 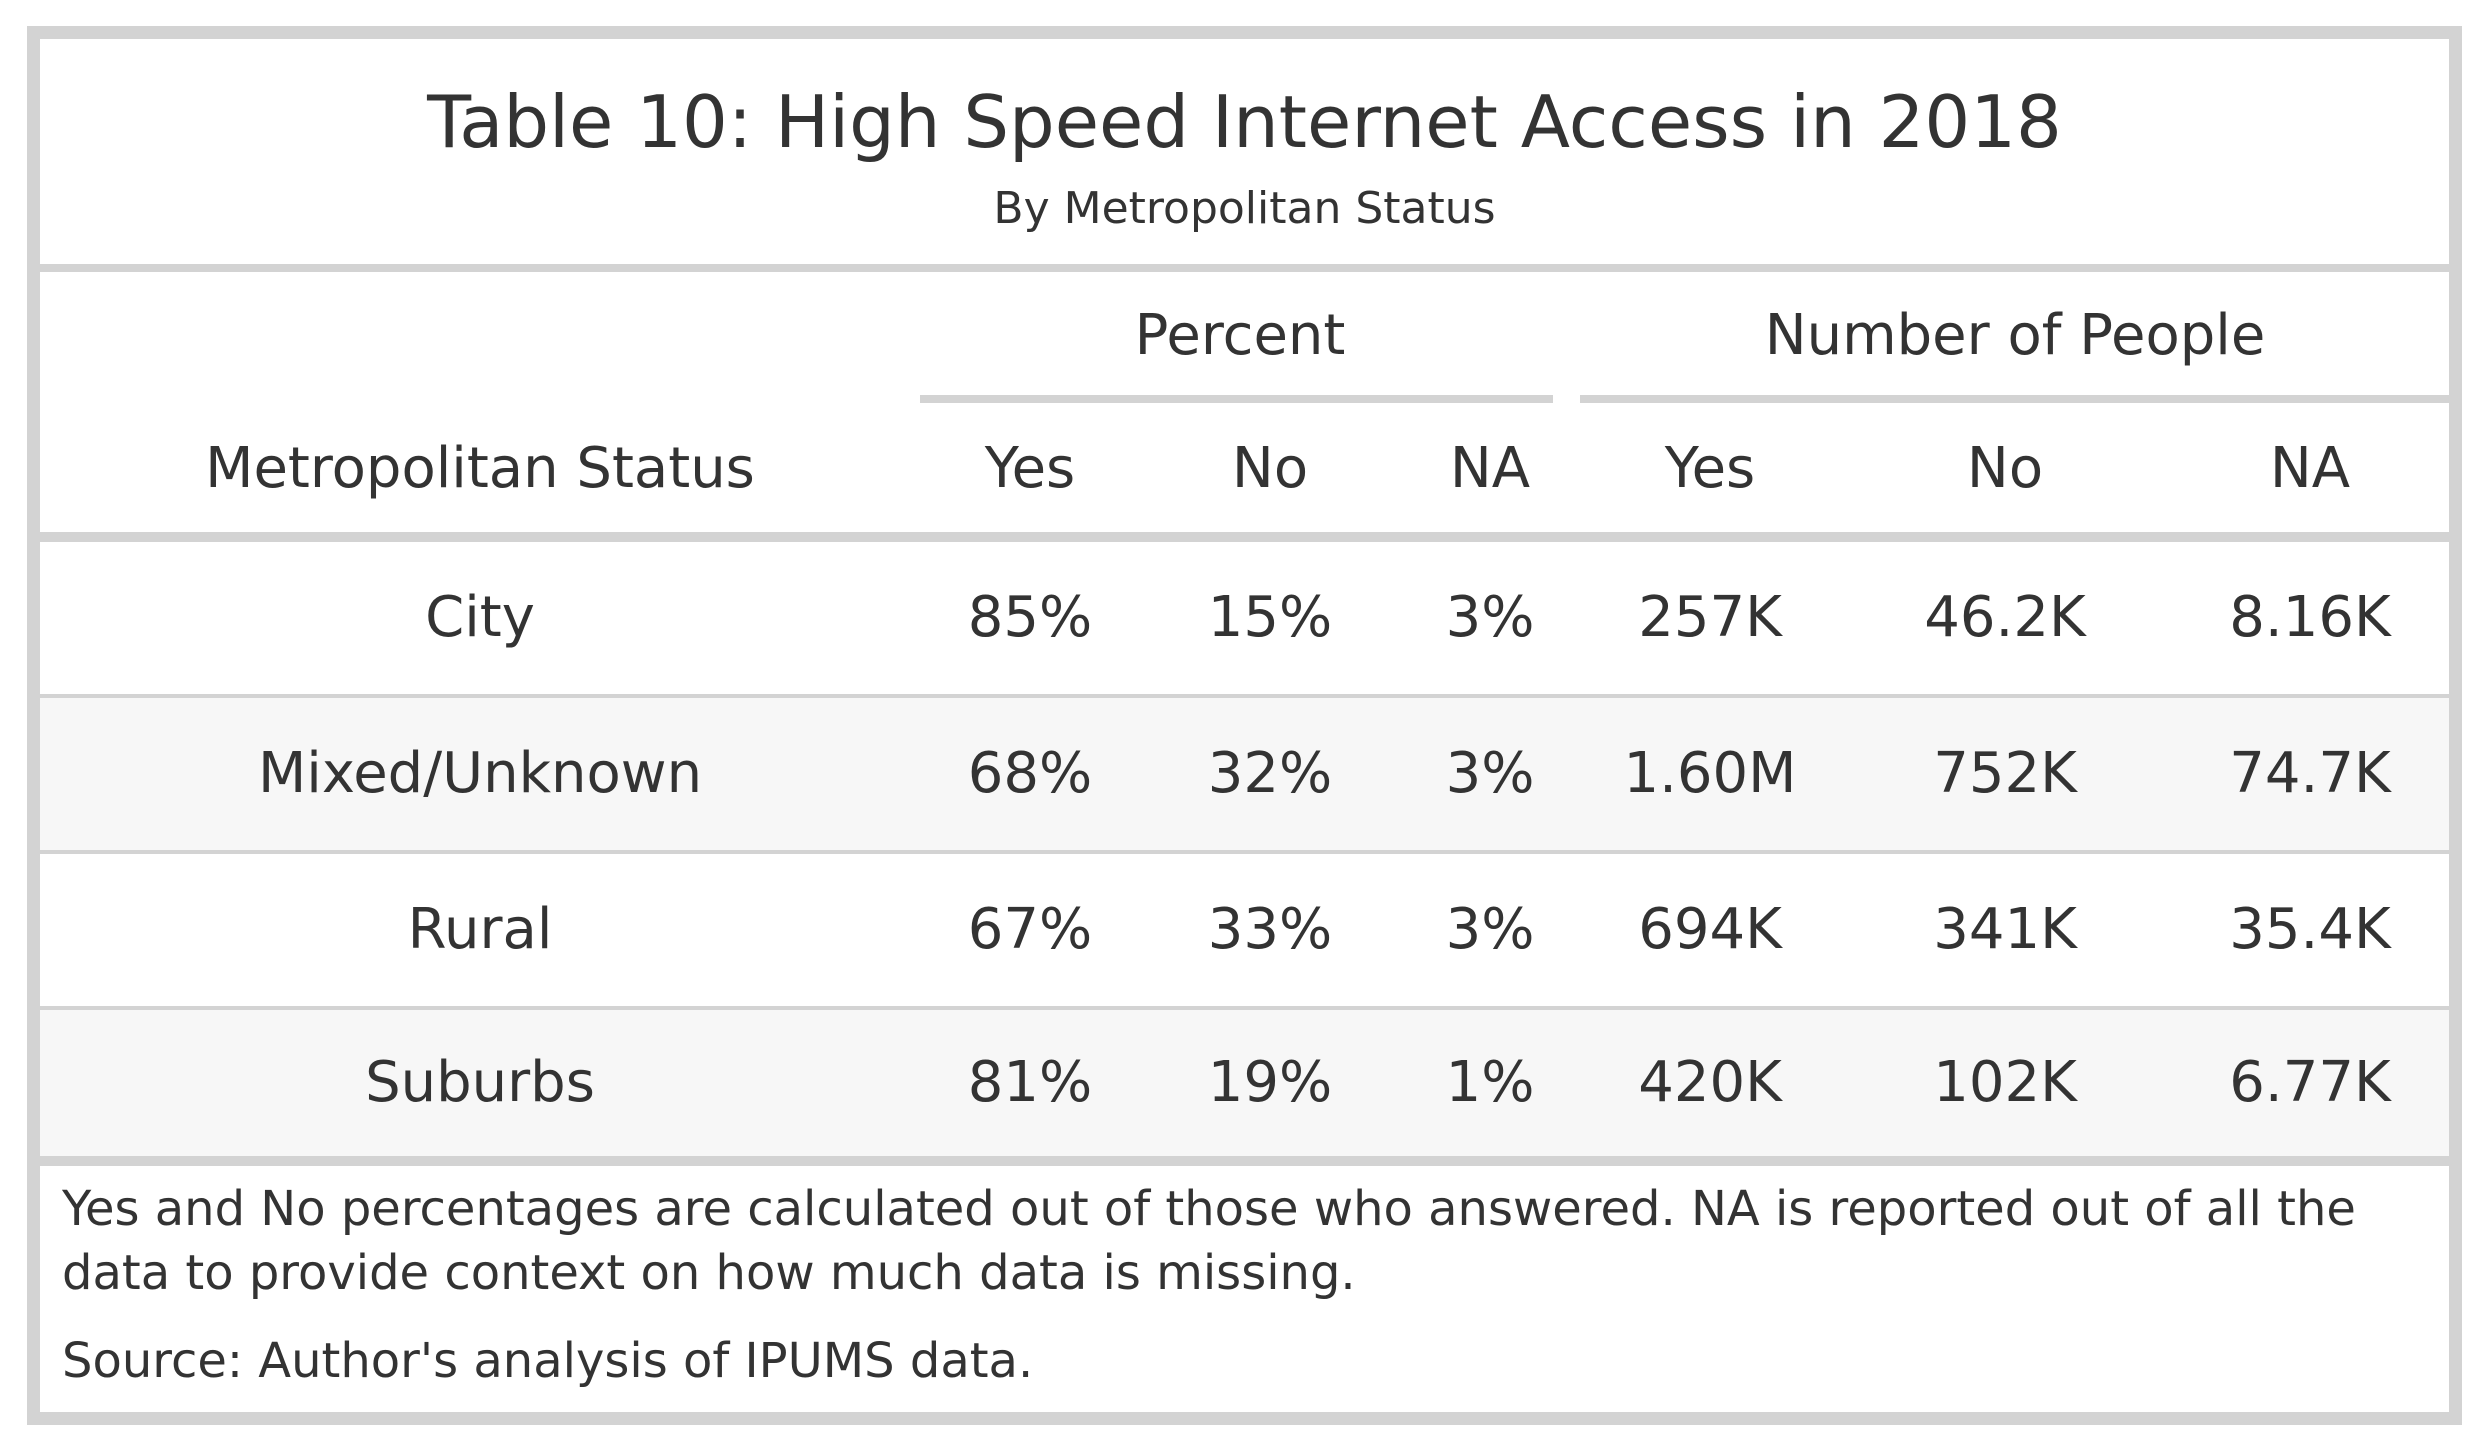 What do you see at coordinates (1030, 617) in the screenshot?
I see `cell-percent-yes: 85%` at bounding box center [1030, 617].